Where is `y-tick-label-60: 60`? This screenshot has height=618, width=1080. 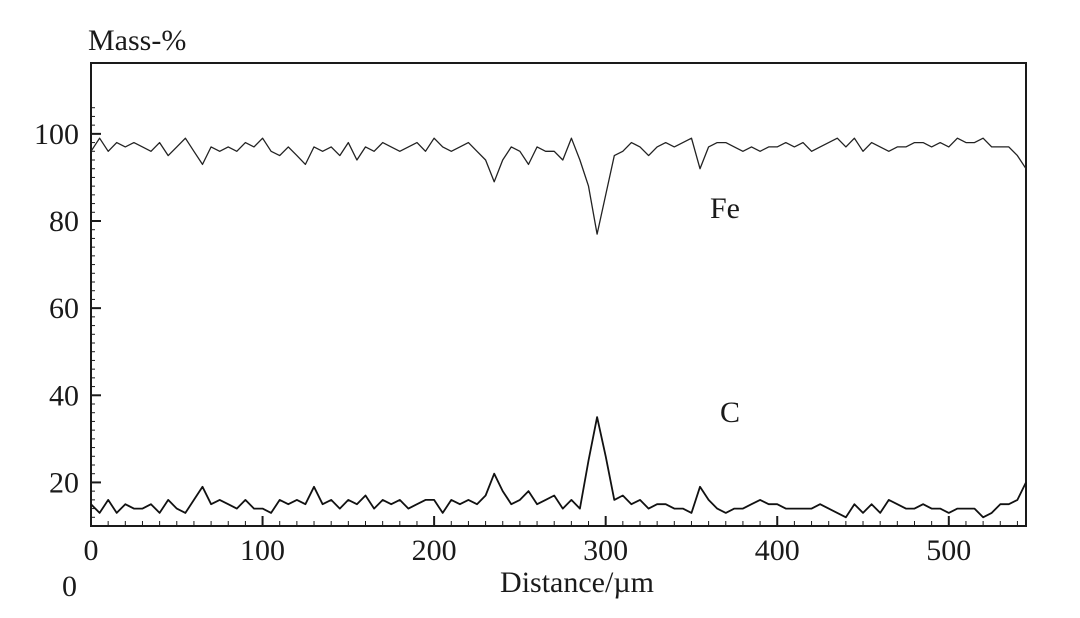
y-tick-label-60: 60 is located at coordinates (64, 308).